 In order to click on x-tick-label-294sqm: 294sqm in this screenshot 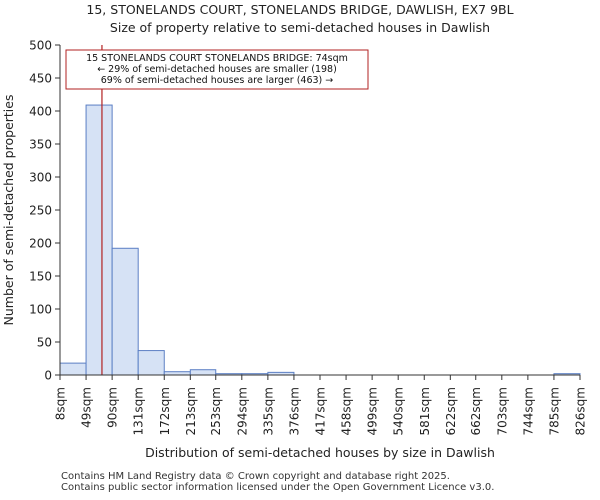, I will do `click(242, 411)`.